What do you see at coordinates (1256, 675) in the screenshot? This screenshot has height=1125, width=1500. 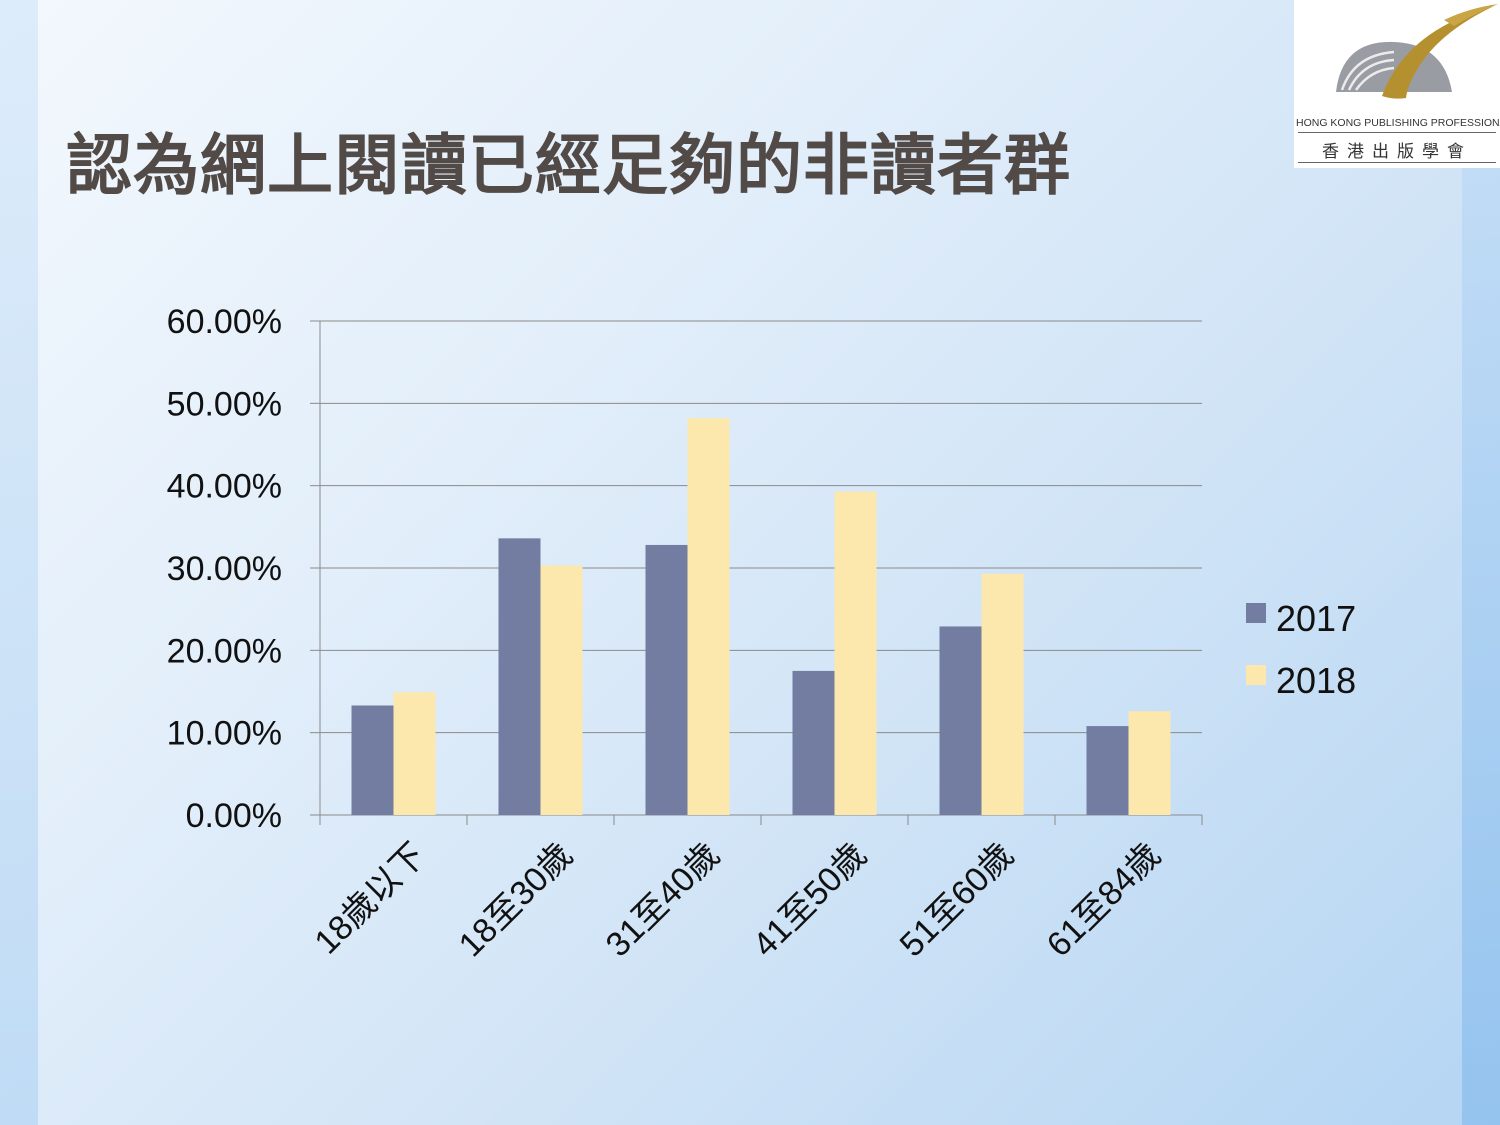 I see `legend-swatch-2018` at bounding box center [1256, 675].